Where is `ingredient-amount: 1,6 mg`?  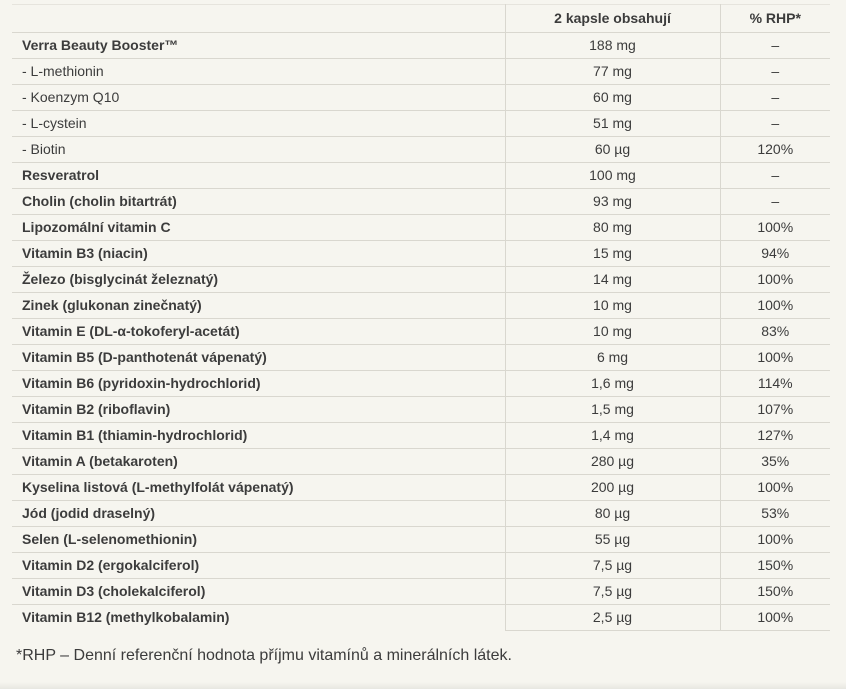
ingredient-amount: 1,6 mg is located at coordinates (613, 383).